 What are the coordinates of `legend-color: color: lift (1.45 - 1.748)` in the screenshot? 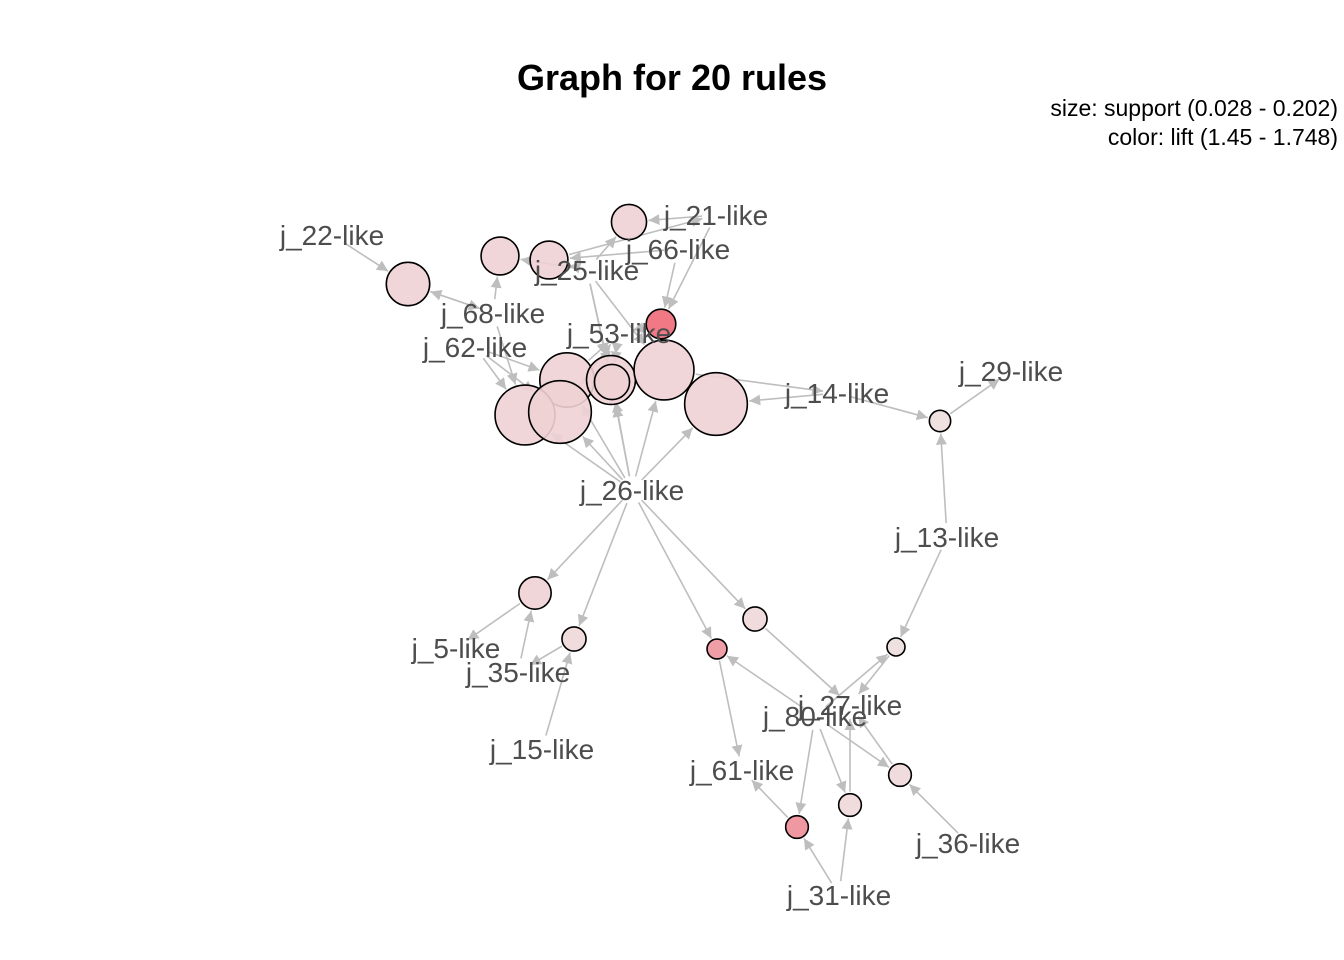 It's located at (1223, 137).